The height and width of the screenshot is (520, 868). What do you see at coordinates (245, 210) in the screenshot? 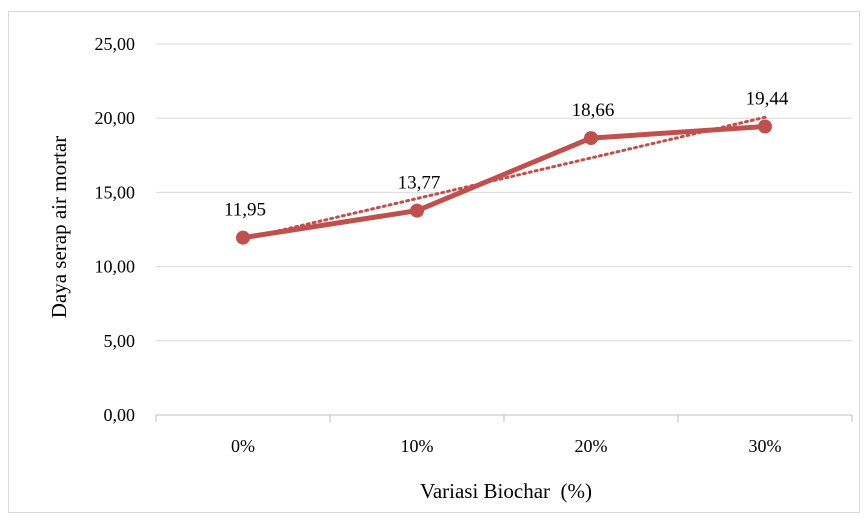
I see `data-label: 11,95` at bounding box center [245, 210].